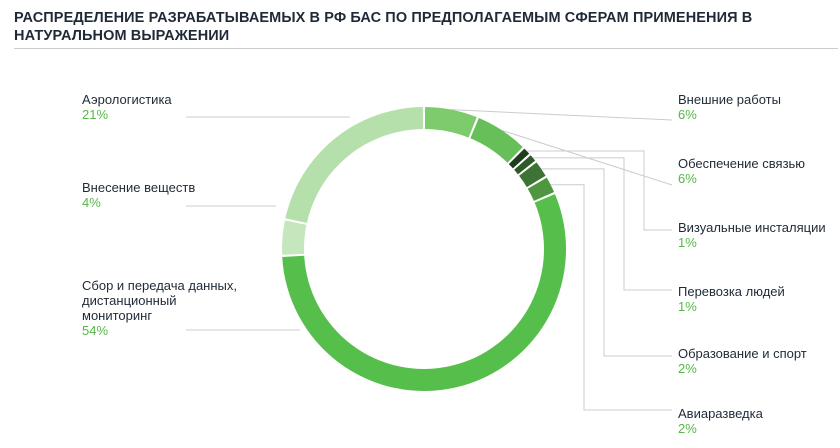 This screenshot has height=448, width=840. I want to click on title-divider, so click(426, 48).